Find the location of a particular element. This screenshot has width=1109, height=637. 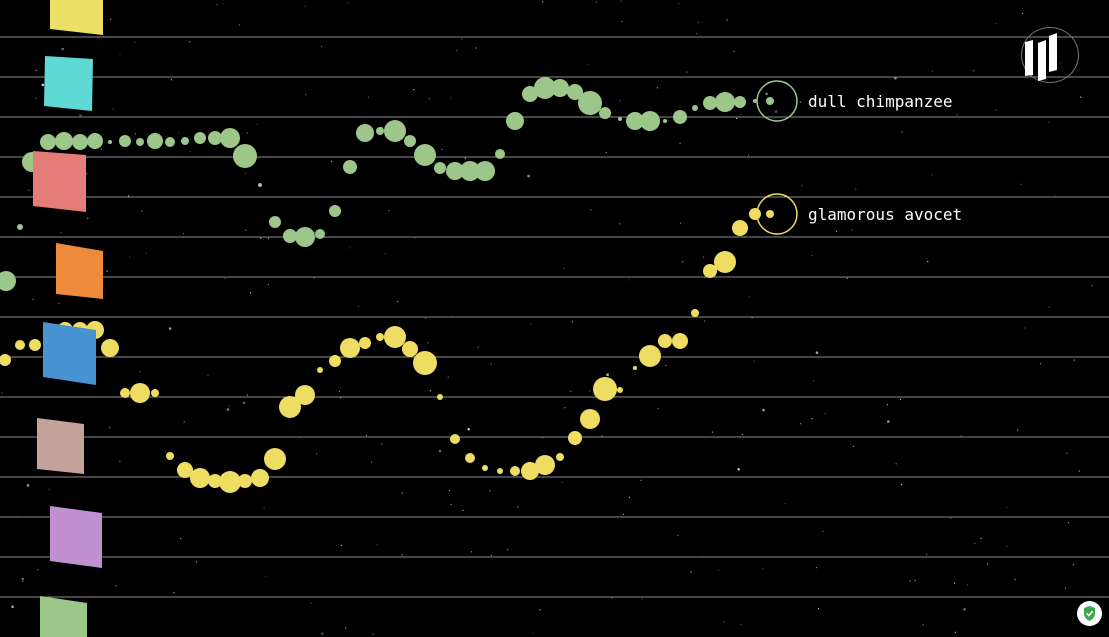

blue-key is located at coordinates (69, 353).